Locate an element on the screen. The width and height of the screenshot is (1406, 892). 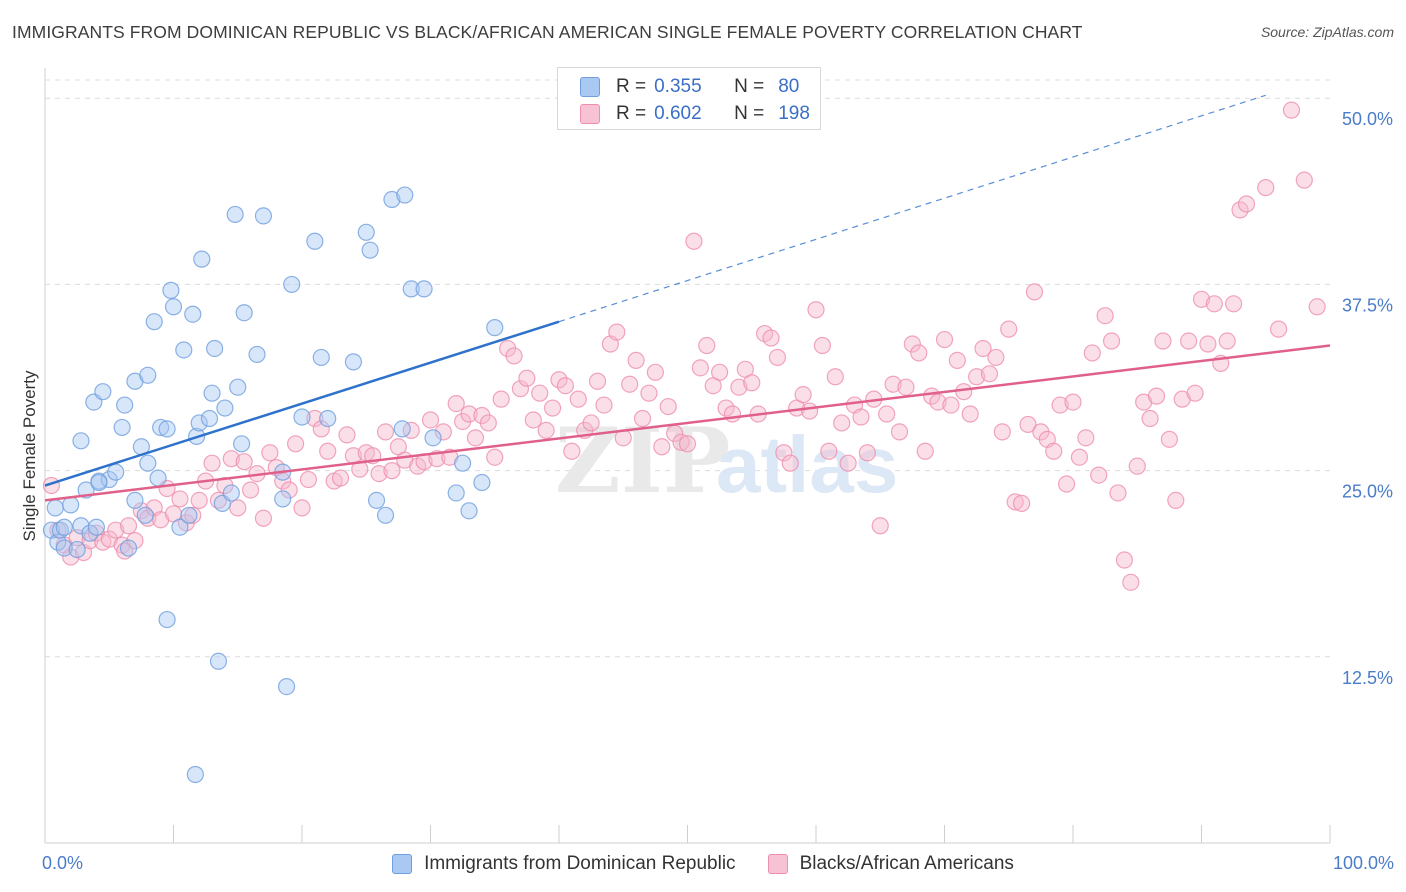
watermark-atlas: atlas is located at coordinates (807, 464).